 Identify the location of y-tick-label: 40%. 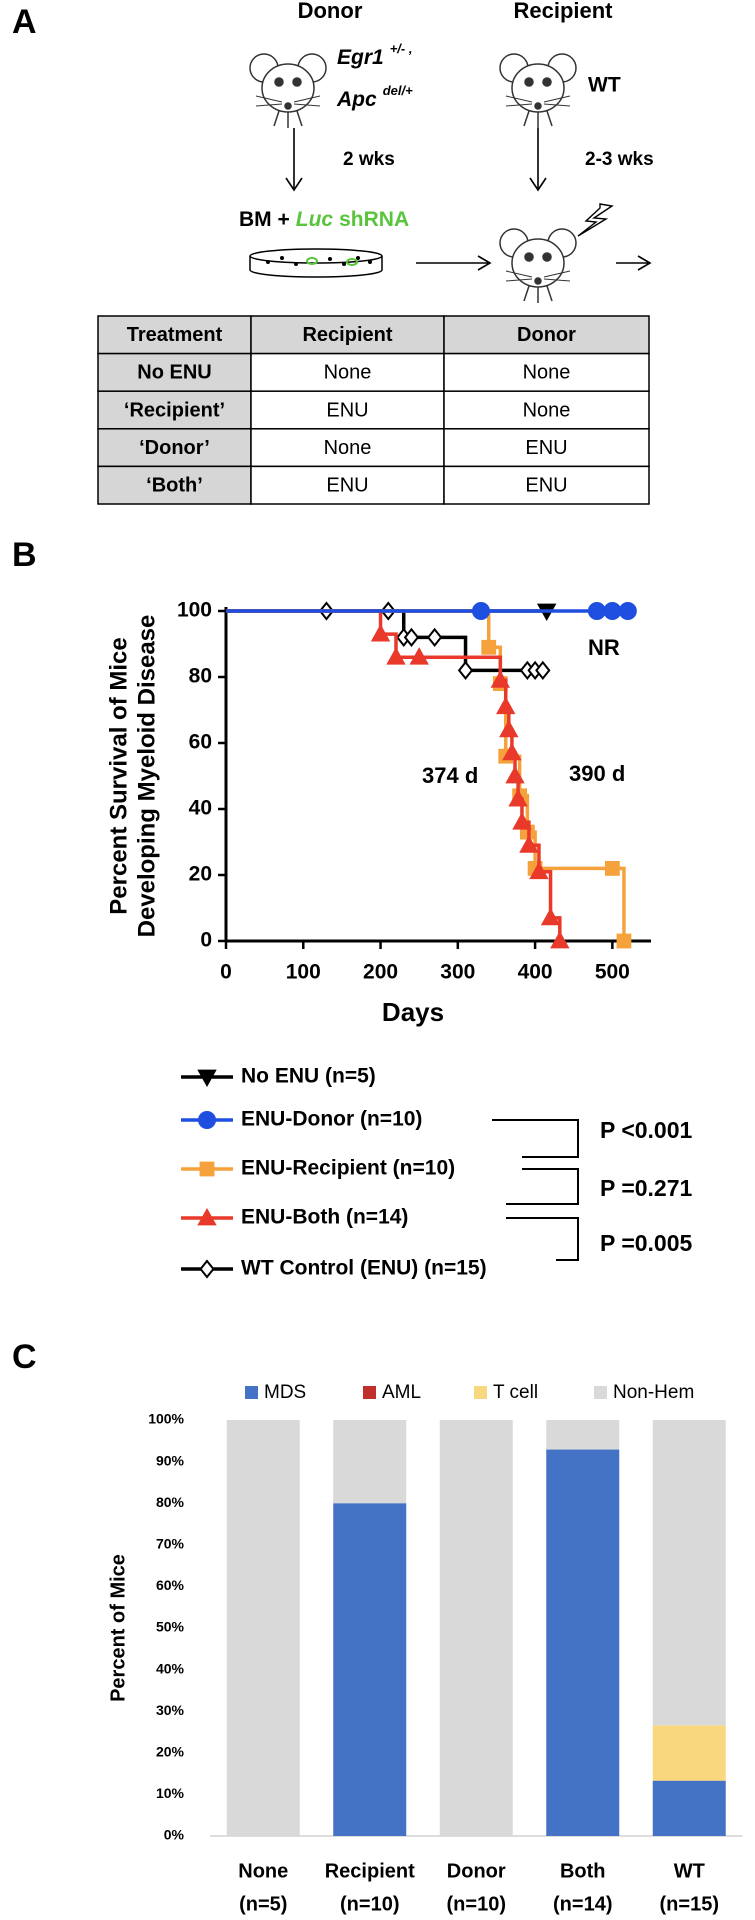
(170, 1668).